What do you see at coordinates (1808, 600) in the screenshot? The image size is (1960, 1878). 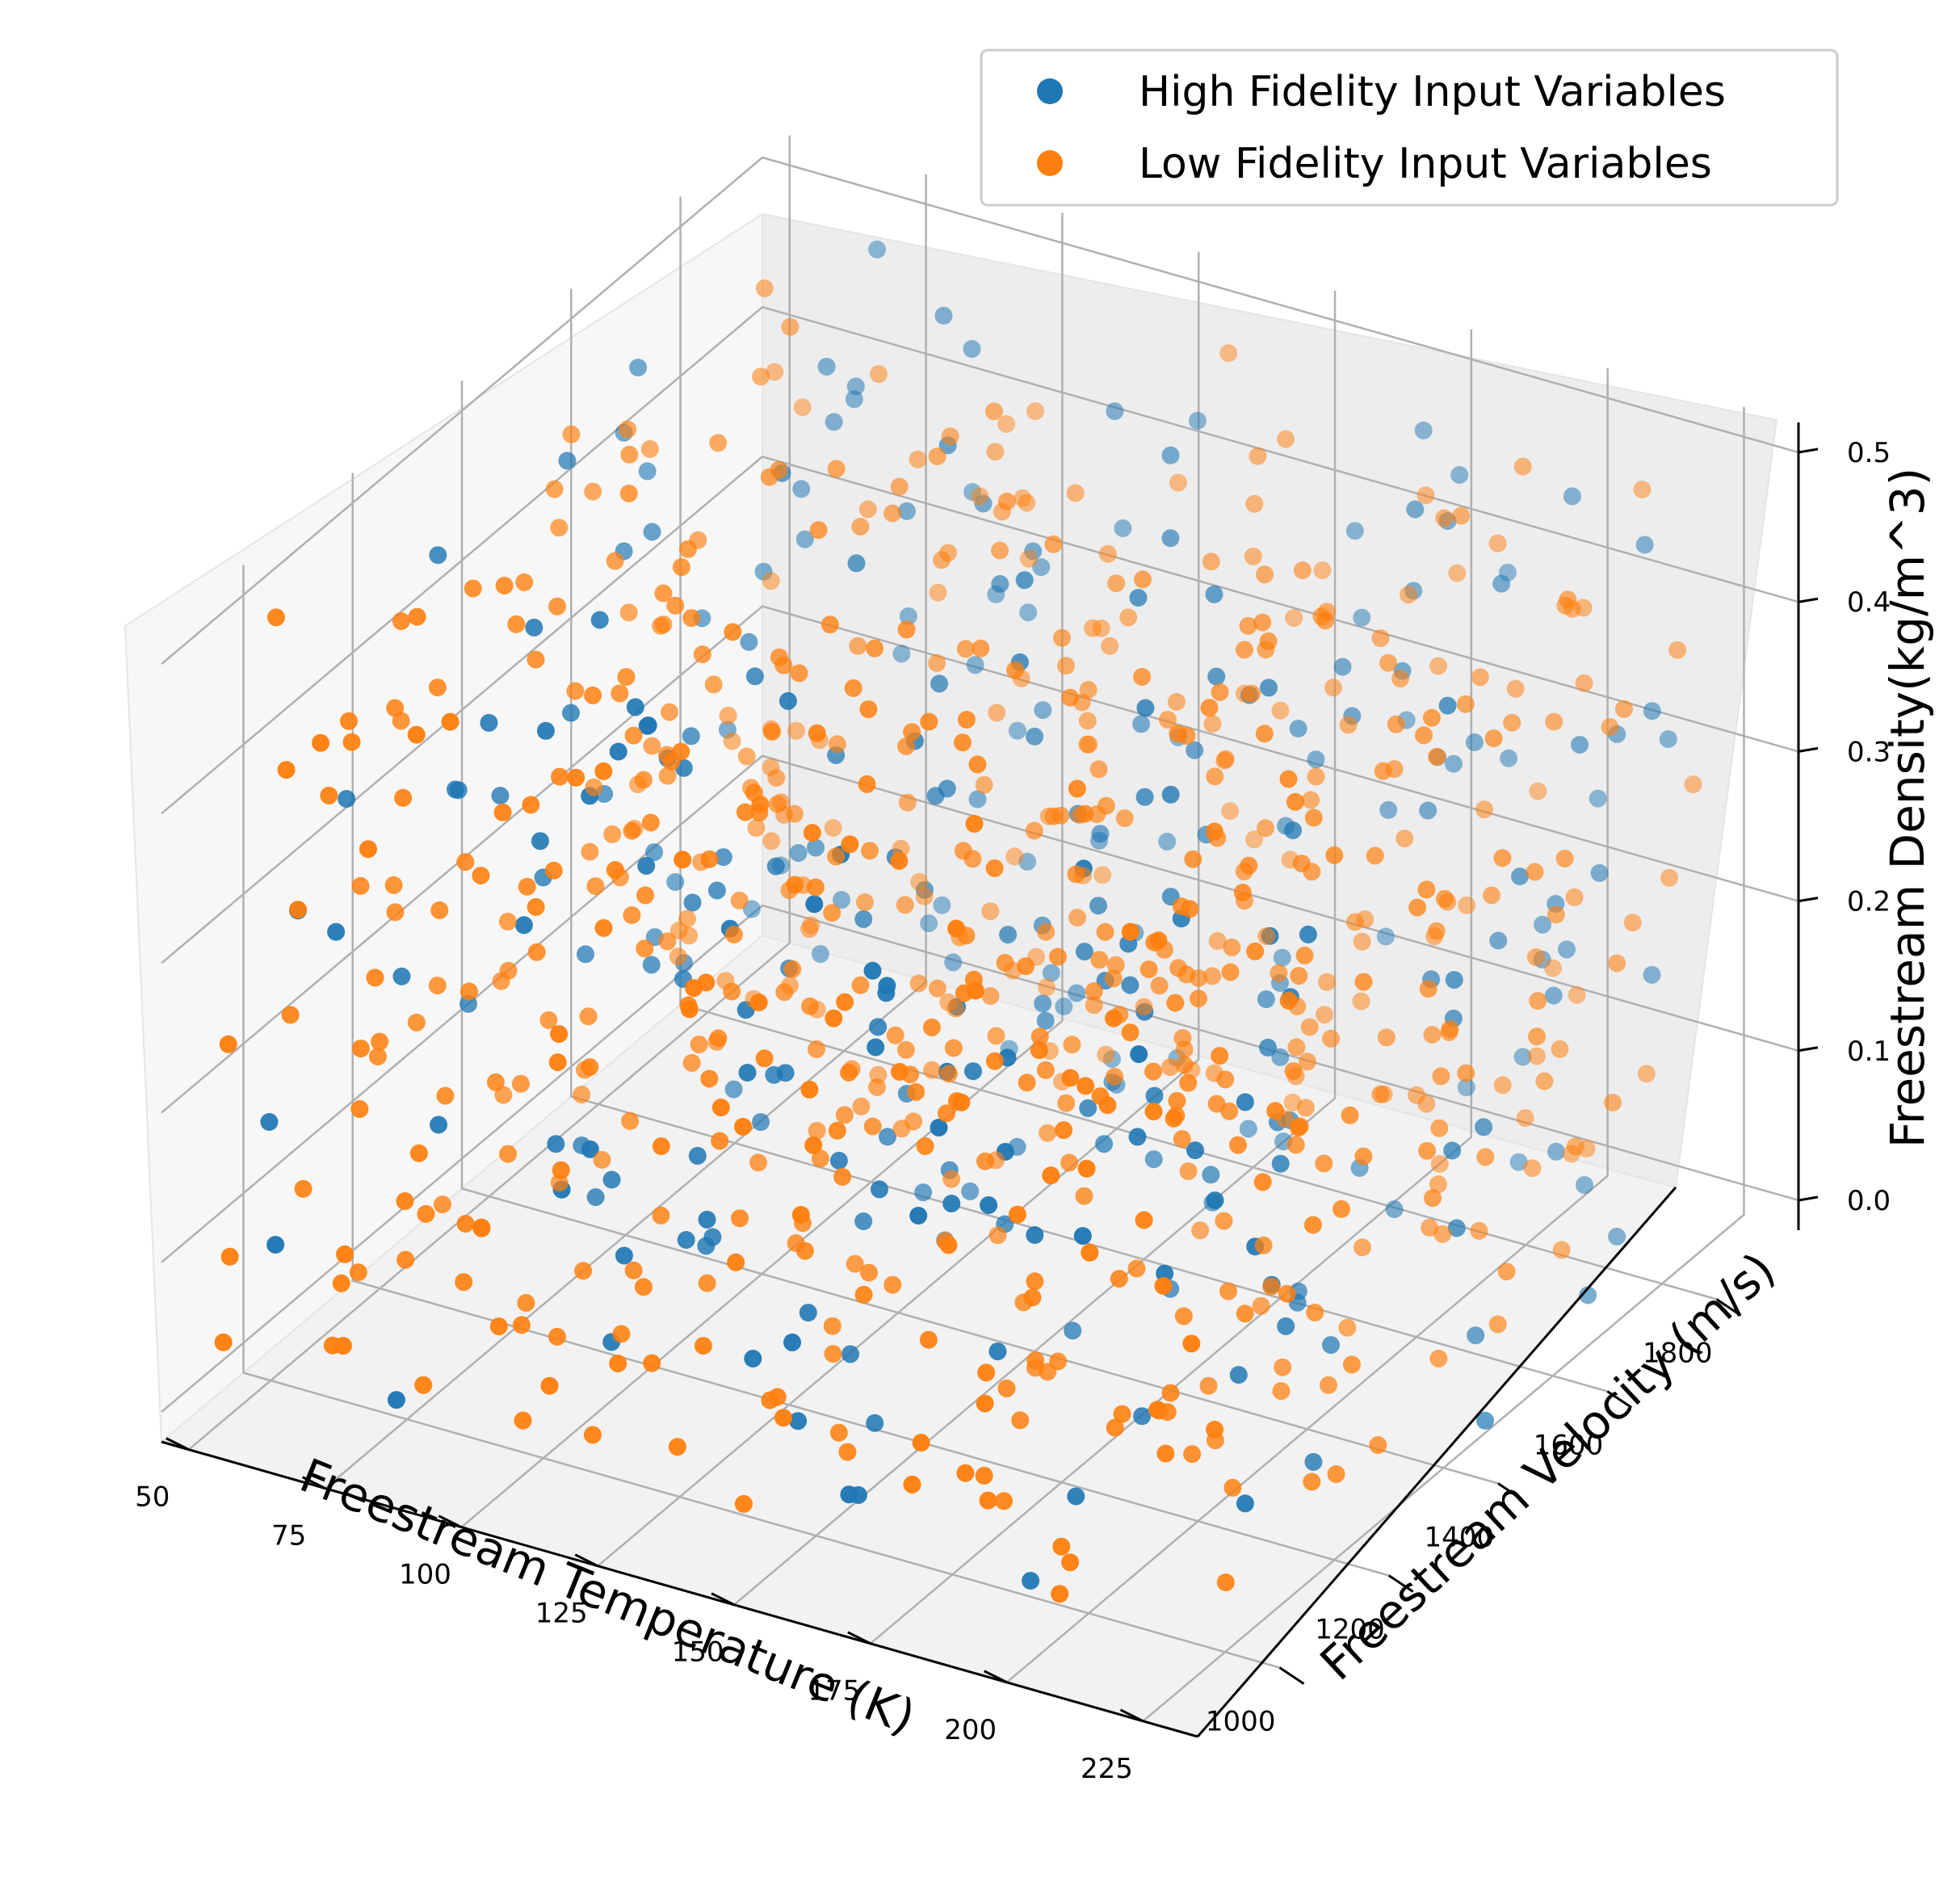 I see `z-tick-mark` at bounding box center [1808, 600].